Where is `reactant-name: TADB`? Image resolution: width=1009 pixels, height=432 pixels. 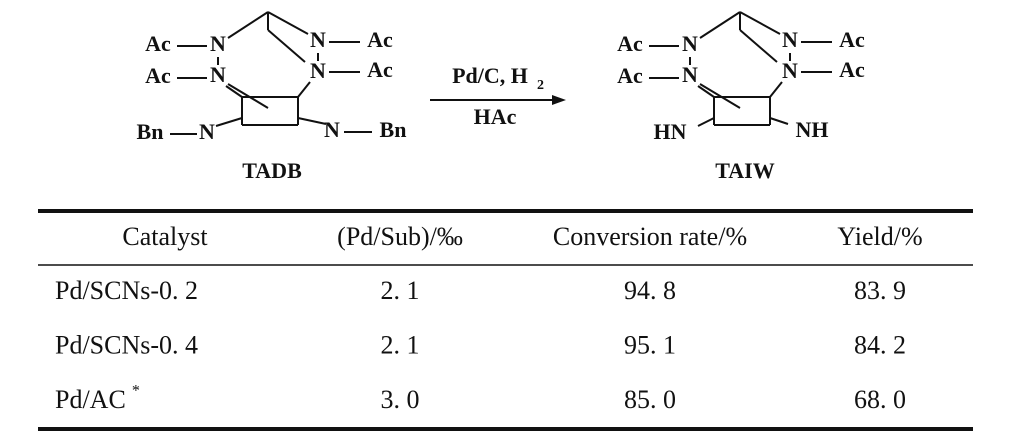 reactant-name: TADB is located at coordinates (272, 170).